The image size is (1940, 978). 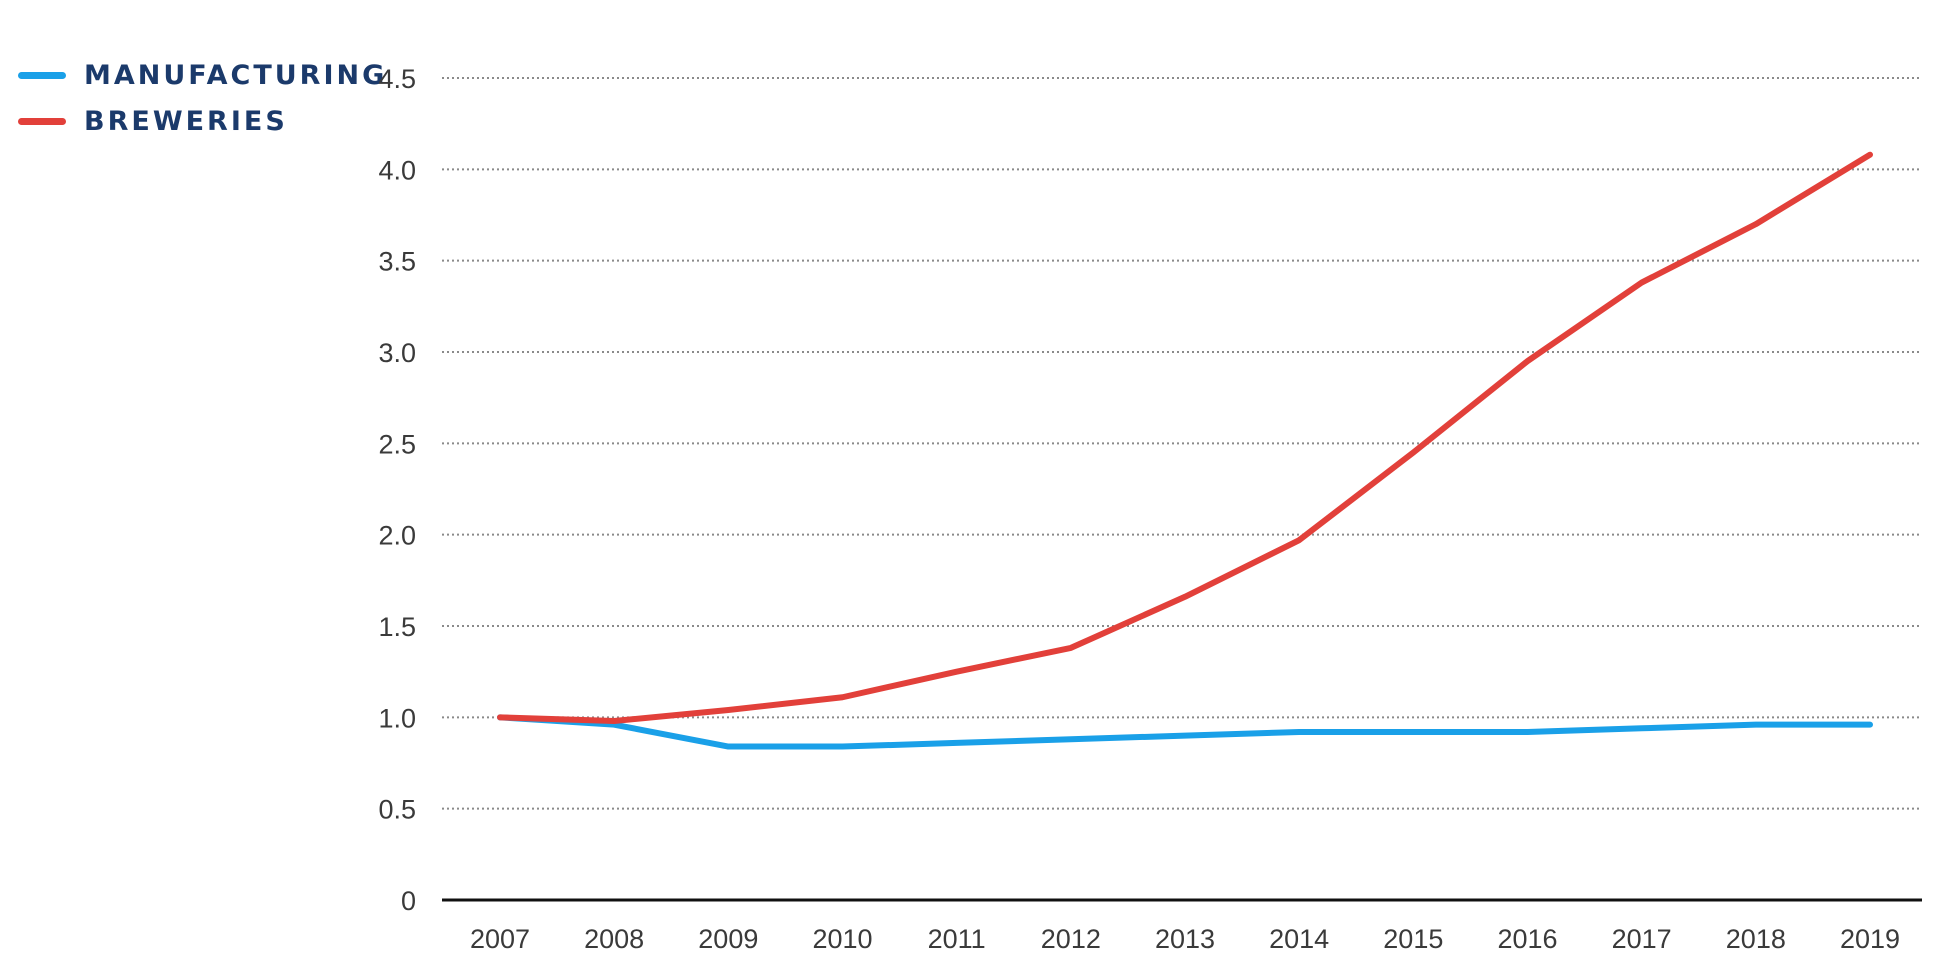 What do you see at coordinates (1870, 939) in the screenshot?
I see `x-tick-label: 2019` at bounding box center [1870, 939].